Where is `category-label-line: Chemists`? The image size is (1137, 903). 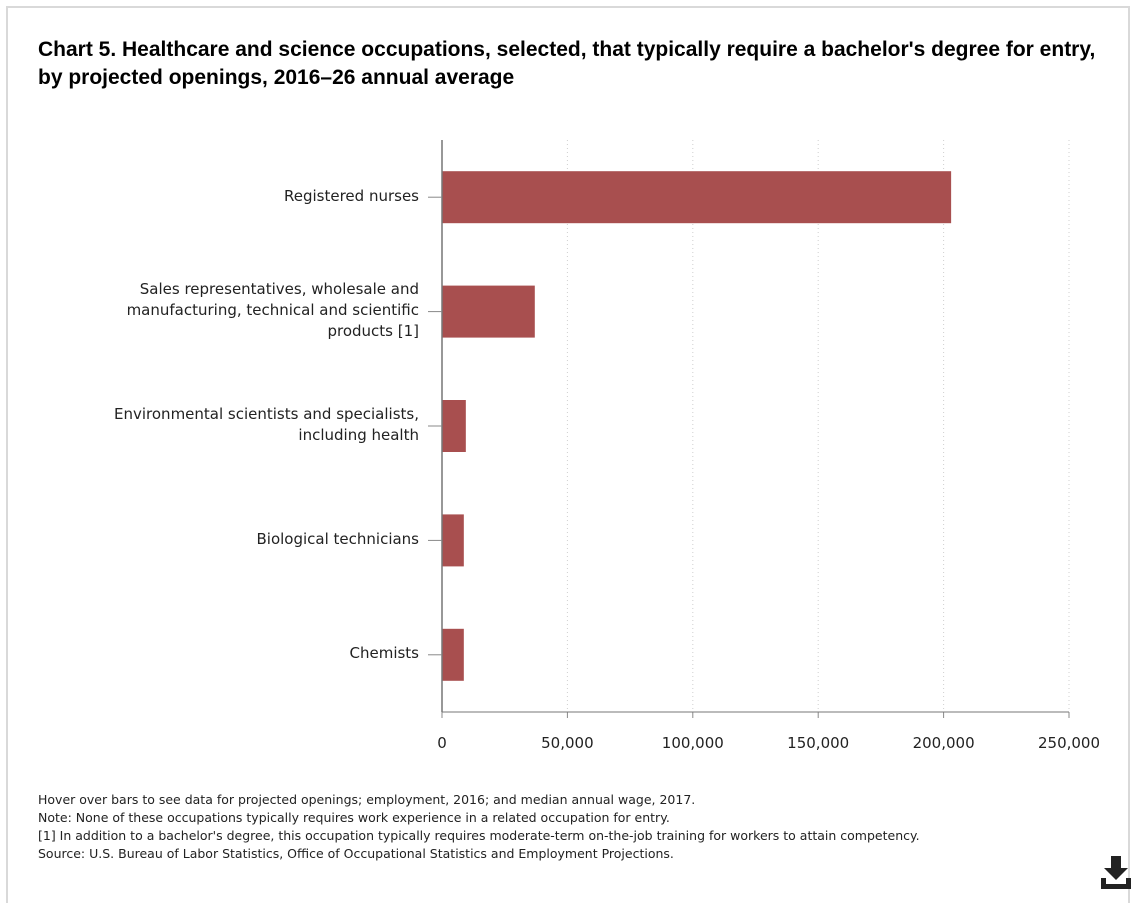 category-label-line: Chemists is located at coordinates (384, 653).